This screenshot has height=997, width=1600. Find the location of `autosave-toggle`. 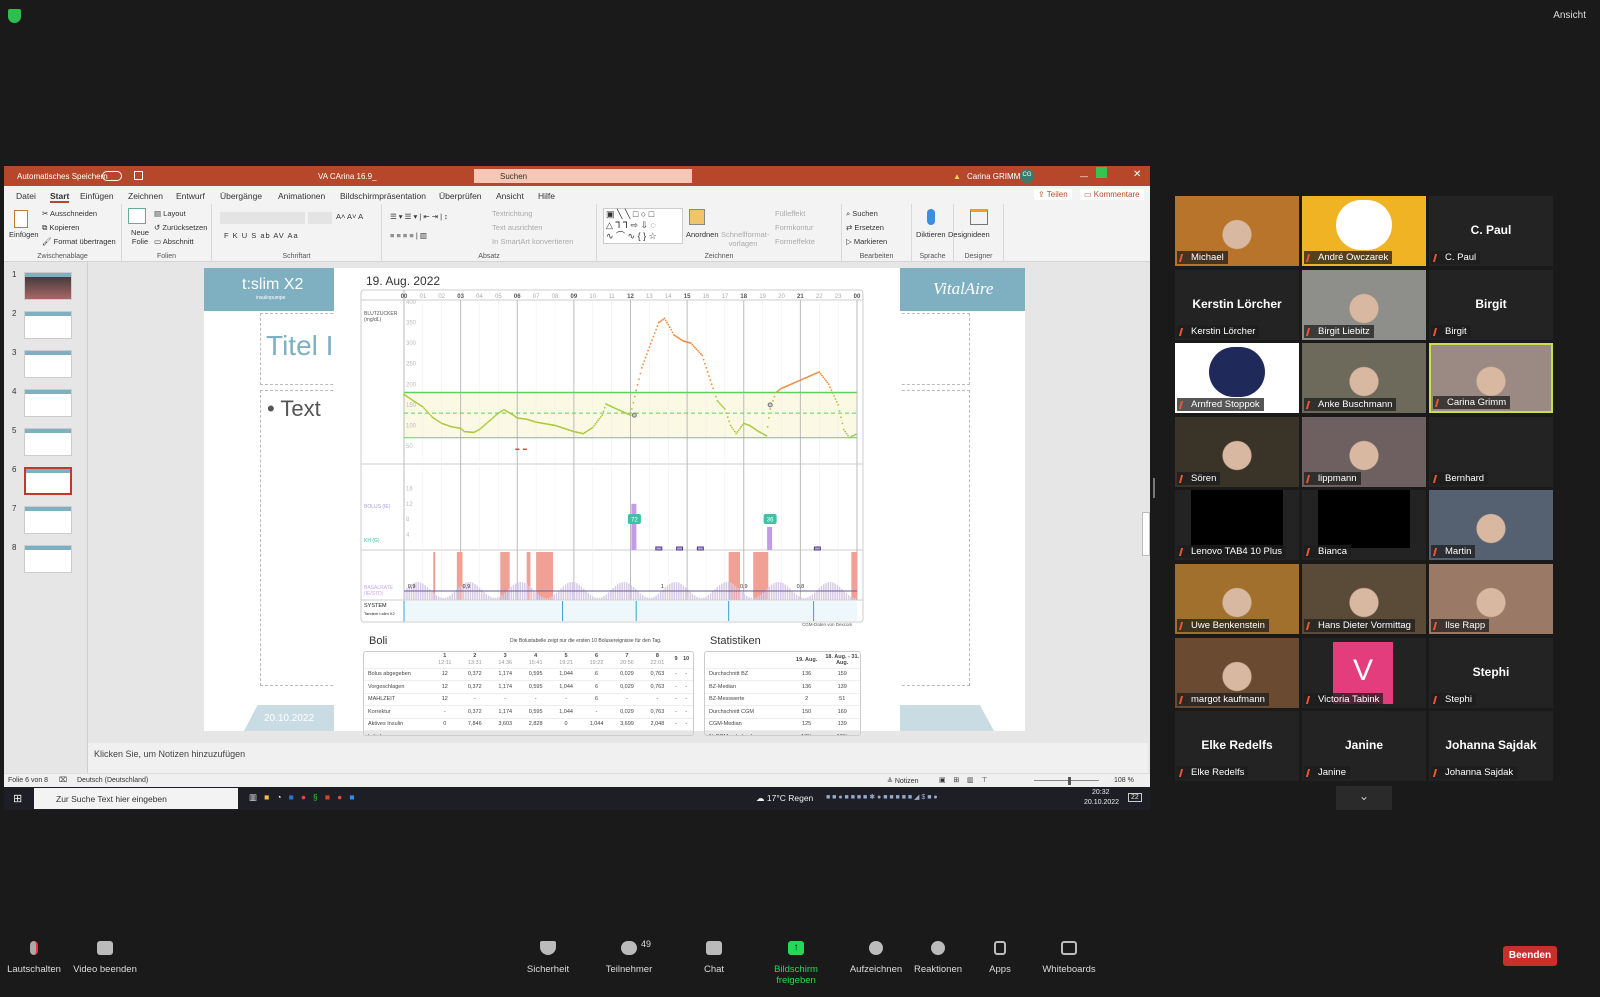

autosave-toggle is located at coordinates (112, 176).